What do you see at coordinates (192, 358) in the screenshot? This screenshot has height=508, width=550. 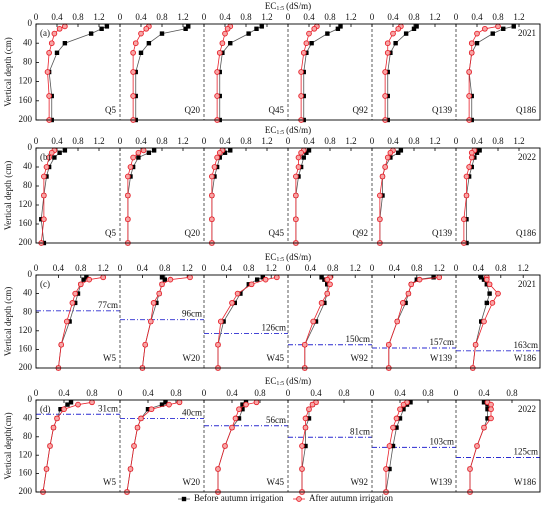 I see `panel-name: W20` at bounding box center [192, 358].